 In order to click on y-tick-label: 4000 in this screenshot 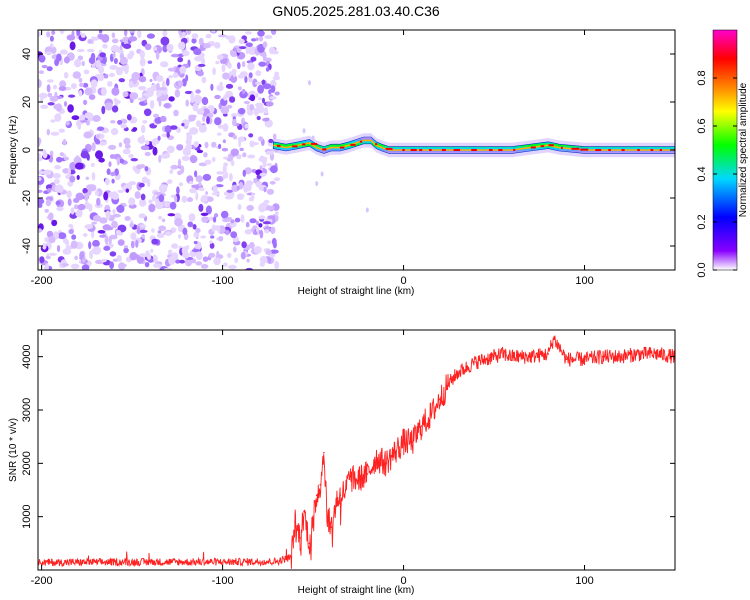, I will do `click(27, 356)`.